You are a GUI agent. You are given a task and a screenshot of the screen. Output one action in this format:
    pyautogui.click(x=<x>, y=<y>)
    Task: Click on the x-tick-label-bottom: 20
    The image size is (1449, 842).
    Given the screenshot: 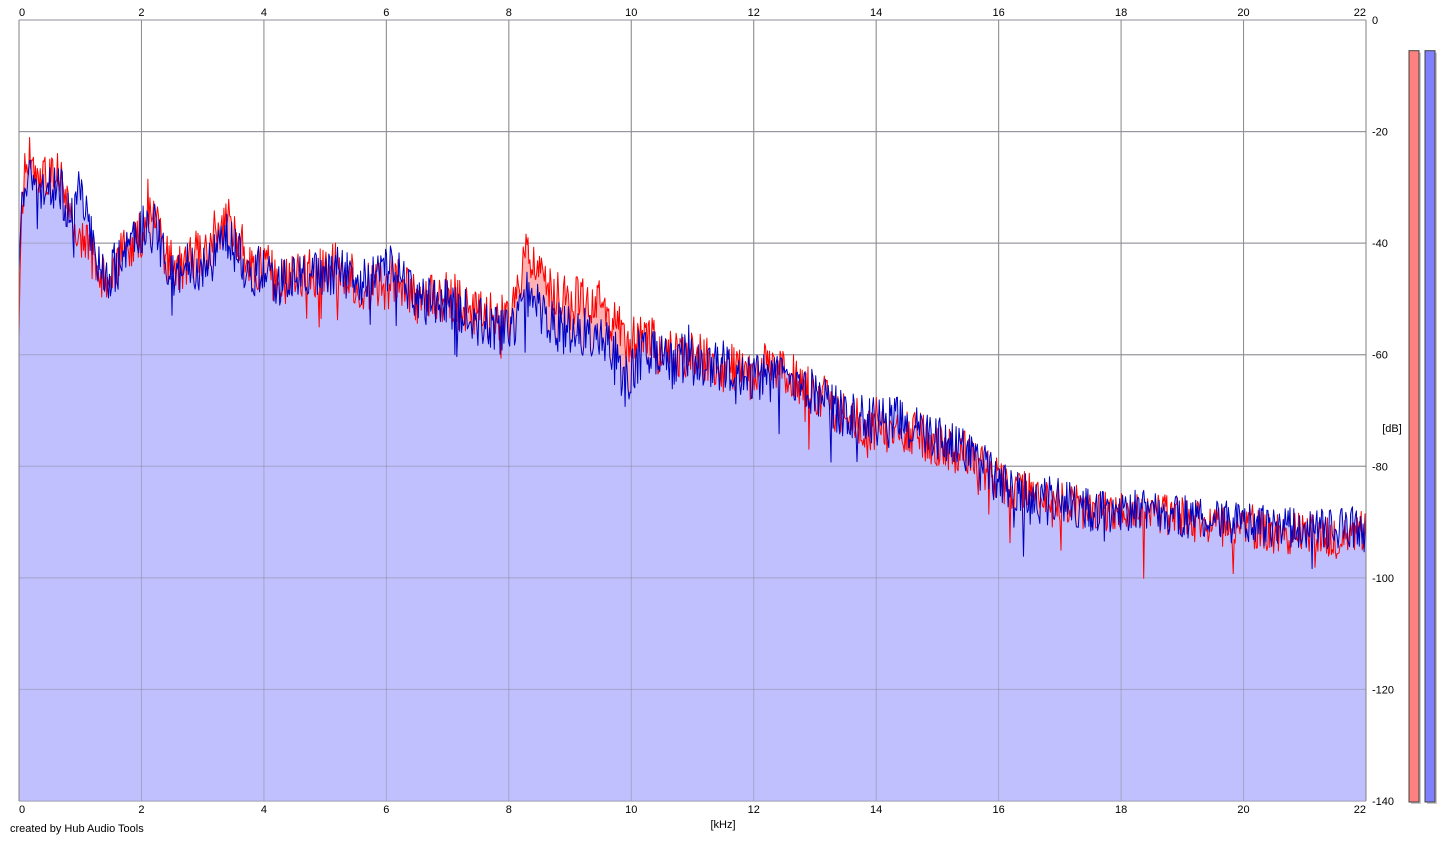 What is the action you would take?
    pyautogui.click(x=1243, y=810)
    